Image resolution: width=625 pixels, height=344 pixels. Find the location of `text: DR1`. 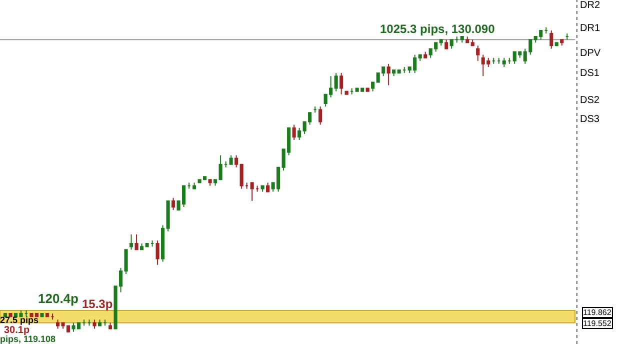

text: DR1 is located at coordinates (590, 28).